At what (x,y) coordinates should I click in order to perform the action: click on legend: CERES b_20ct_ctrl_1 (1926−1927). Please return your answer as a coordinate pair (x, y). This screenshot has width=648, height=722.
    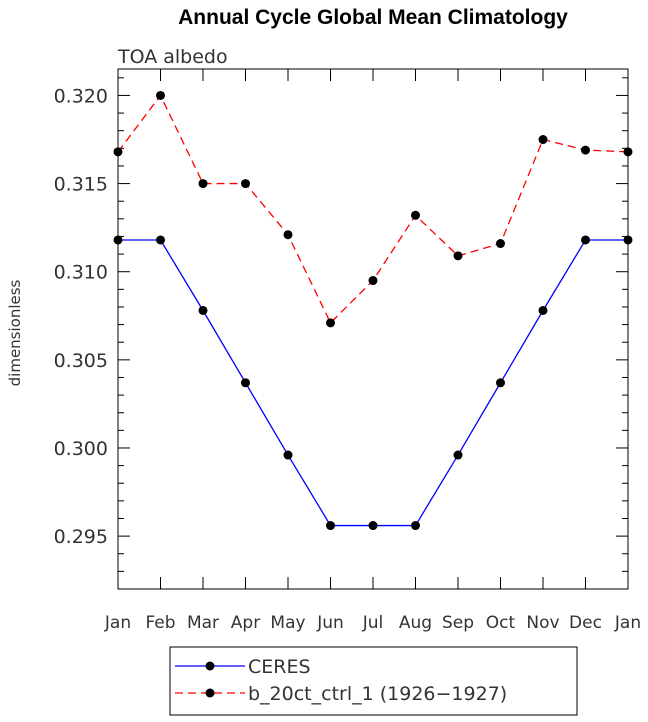
    Looking at the image, I should click on (373, 681).